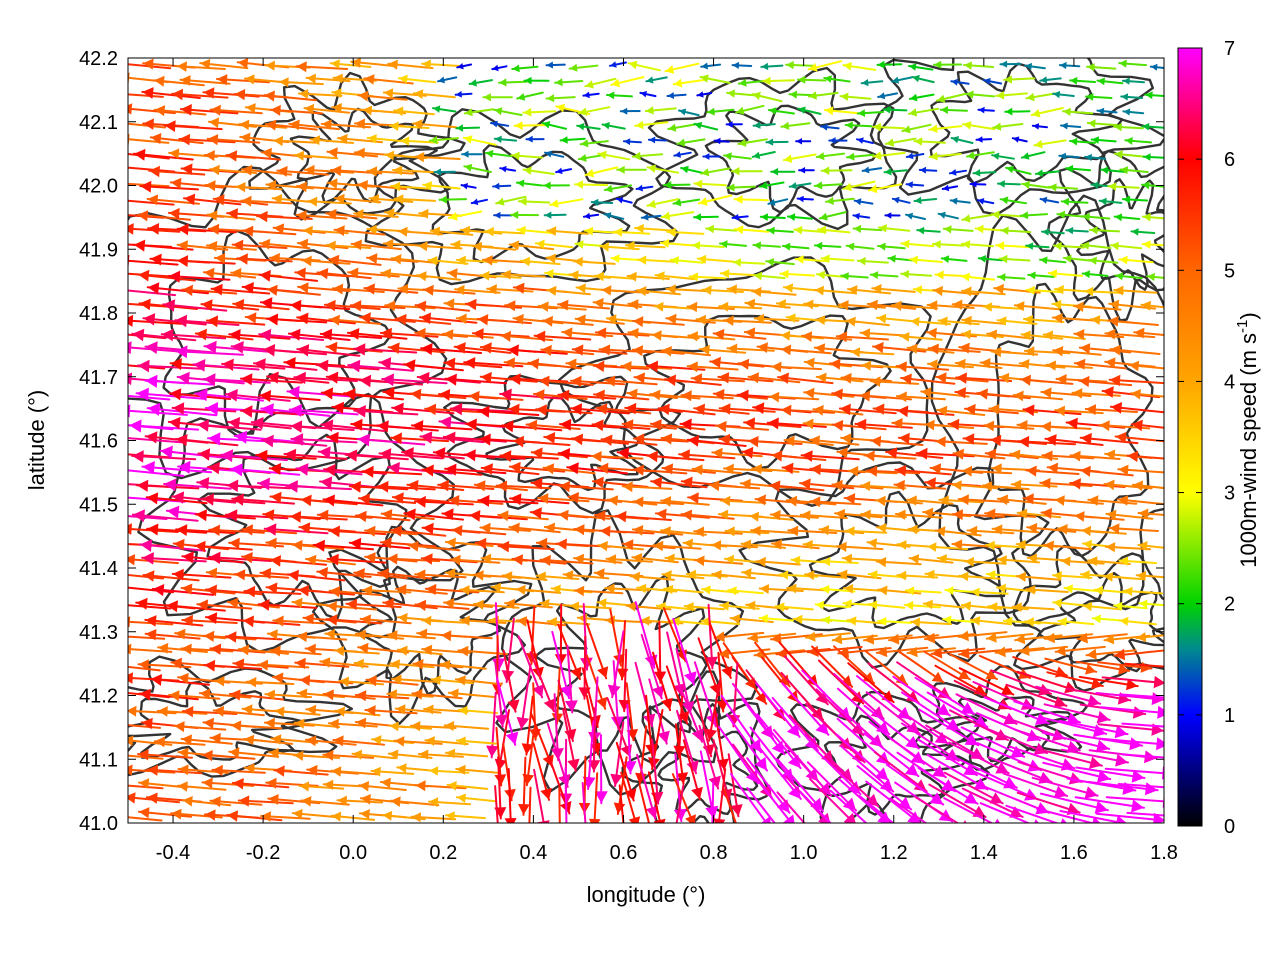  I want to click on x-tick-label: 0.8, so click(714, 853).